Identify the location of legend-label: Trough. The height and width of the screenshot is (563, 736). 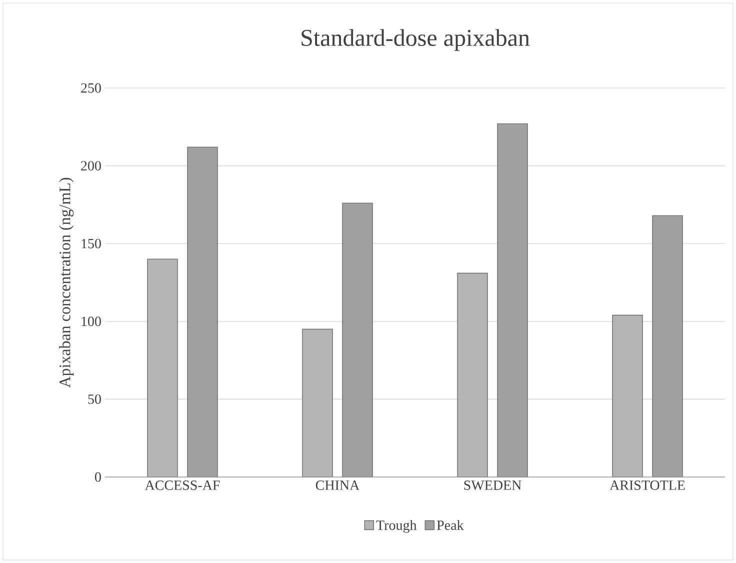
(396, 526).